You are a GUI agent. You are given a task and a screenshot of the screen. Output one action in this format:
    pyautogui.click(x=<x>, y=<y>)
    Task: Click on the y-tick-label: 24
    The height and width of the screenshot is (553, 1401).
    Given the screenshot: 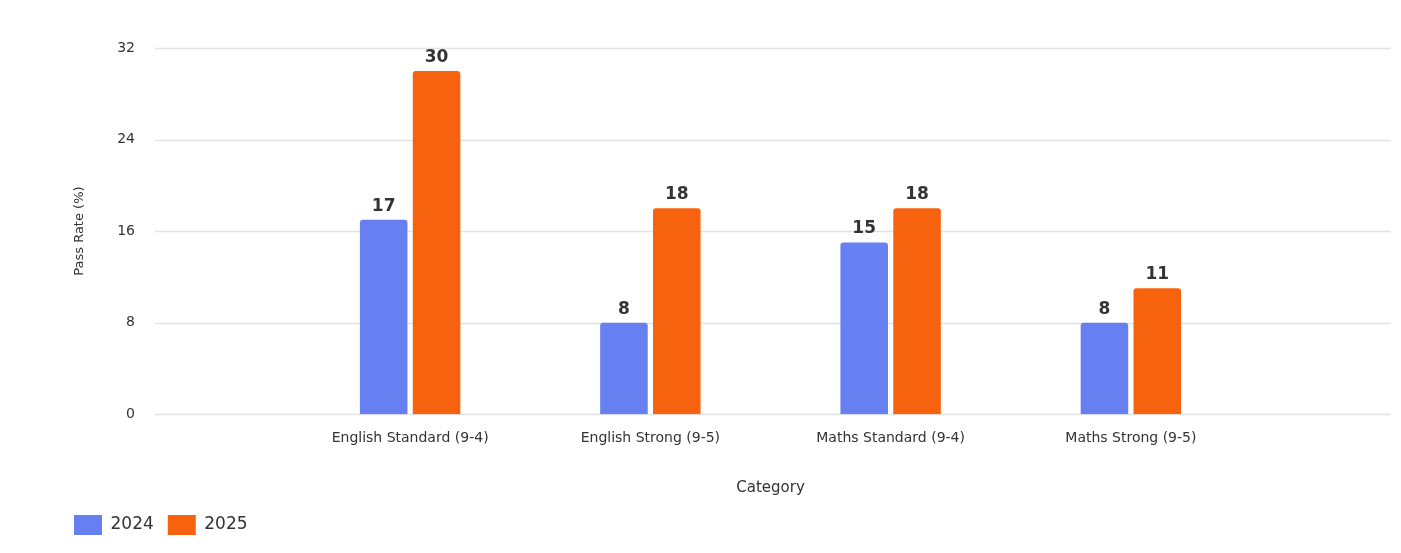 What is the action you would take?
    pyautogui.click(x=126, y=138)
    